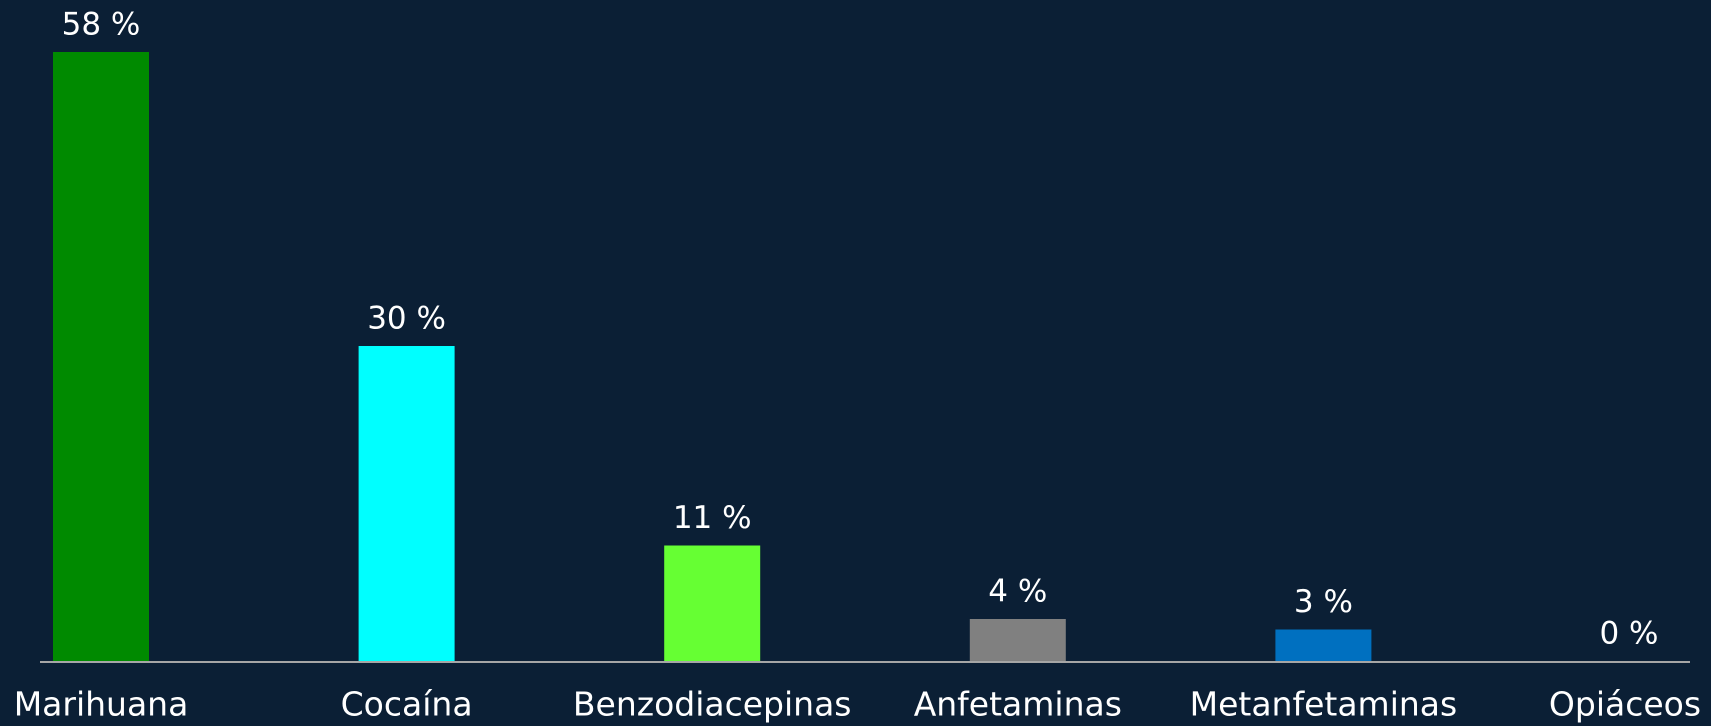 The width and height of the screenshot is (1711, 726). I want to click on x-tick-label: Benzodiacepinas, so click(712, 704).